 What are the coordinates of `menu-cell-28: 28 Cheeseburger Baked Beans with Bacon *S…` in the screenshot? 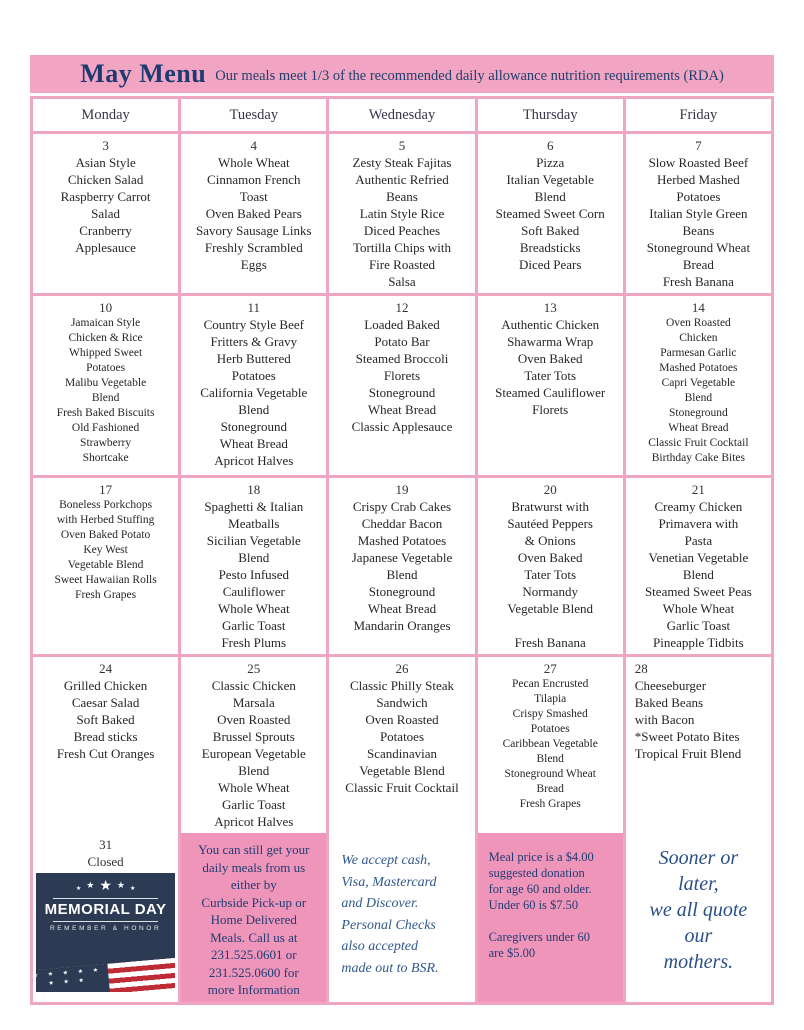 It's located at (698, 745).